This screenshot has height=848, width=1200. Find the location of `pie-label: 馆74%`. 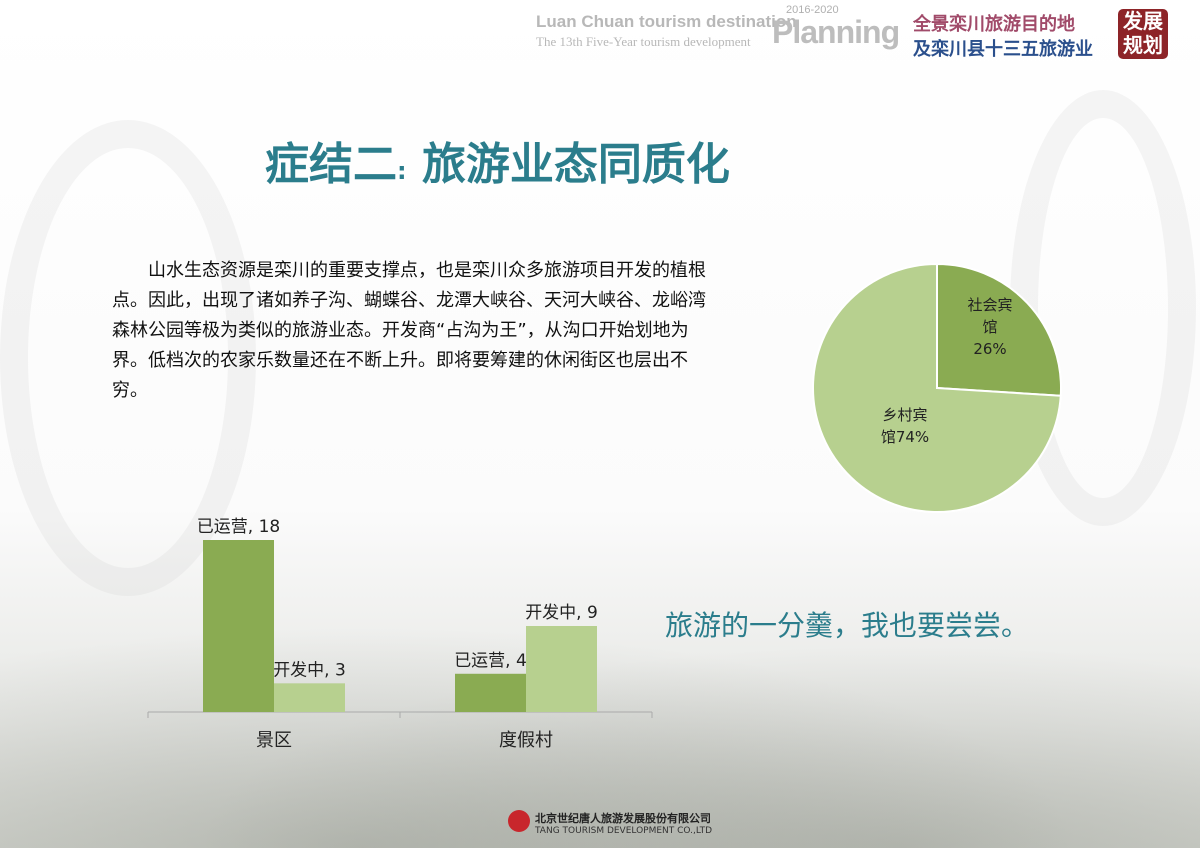

pie-label: 馆74% is located at coordinates (905, 437).